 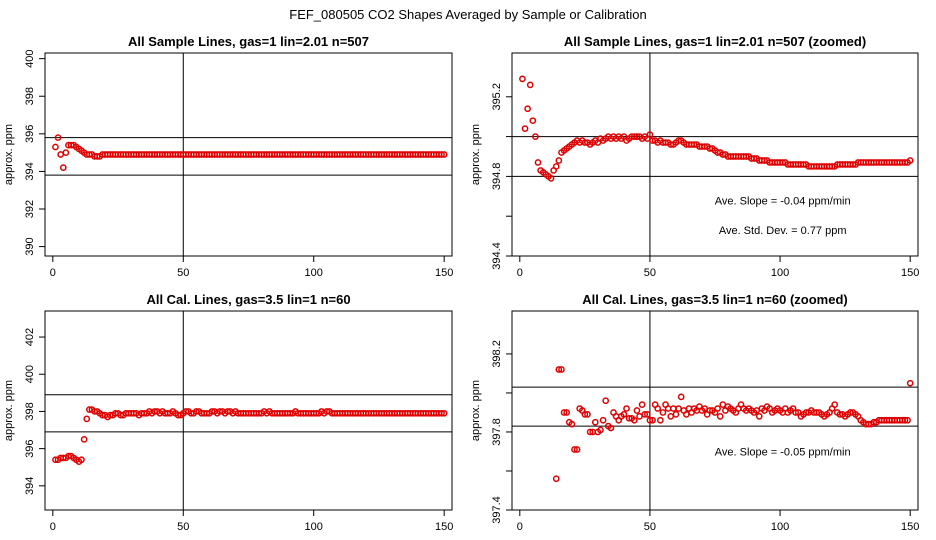 I want to click on y-tick-label: 397.4, so click(x=497, y=510).